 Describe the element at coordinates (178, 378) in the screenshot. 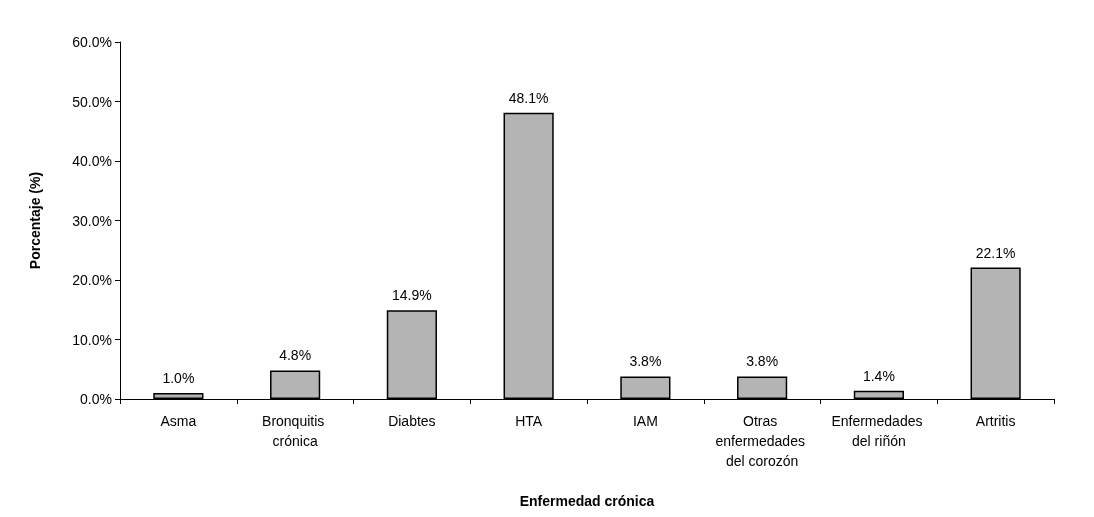

I see `data-label: 1.0%` at that location.